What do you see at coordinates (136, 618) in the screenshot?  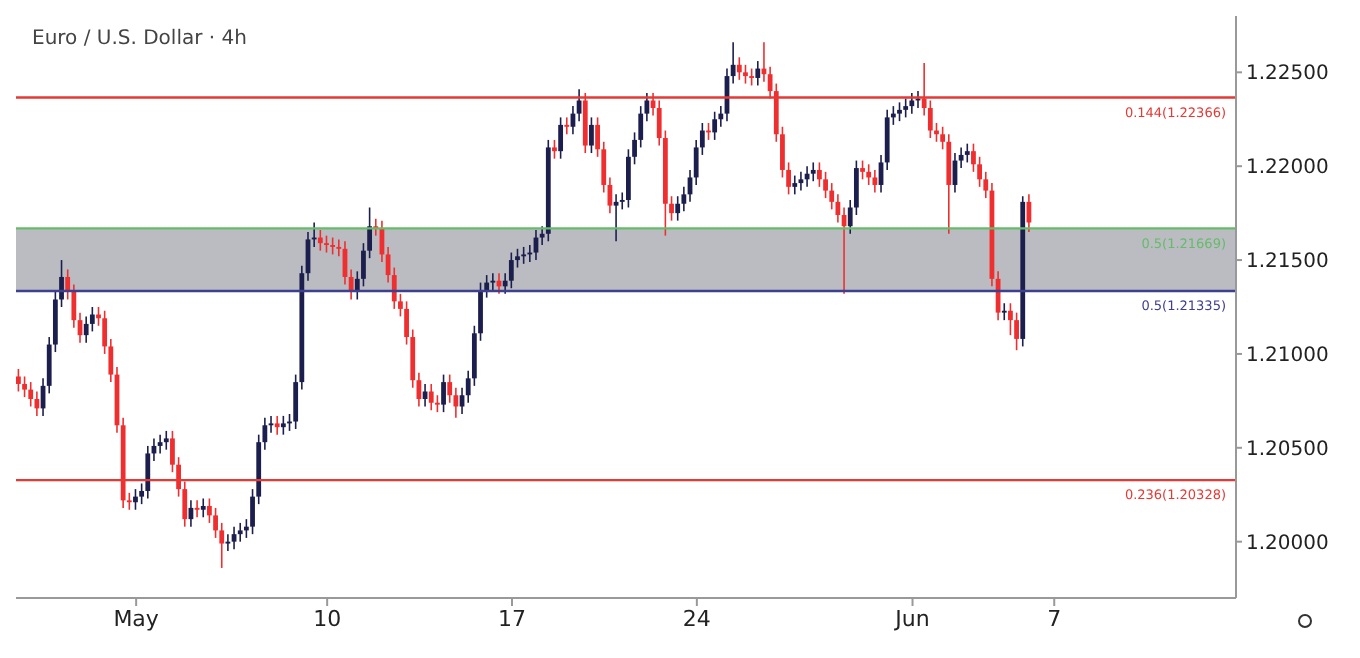 I see `x-tick-label: May` at bounding box center [136, 618].